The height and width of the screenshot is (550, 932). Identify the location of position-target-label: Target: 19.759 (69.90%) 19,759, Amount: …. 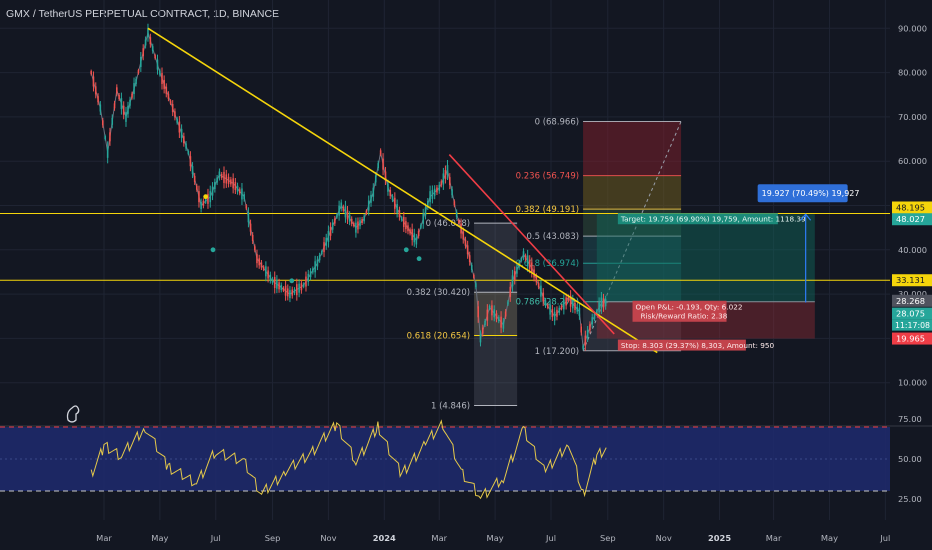
(713, 219).